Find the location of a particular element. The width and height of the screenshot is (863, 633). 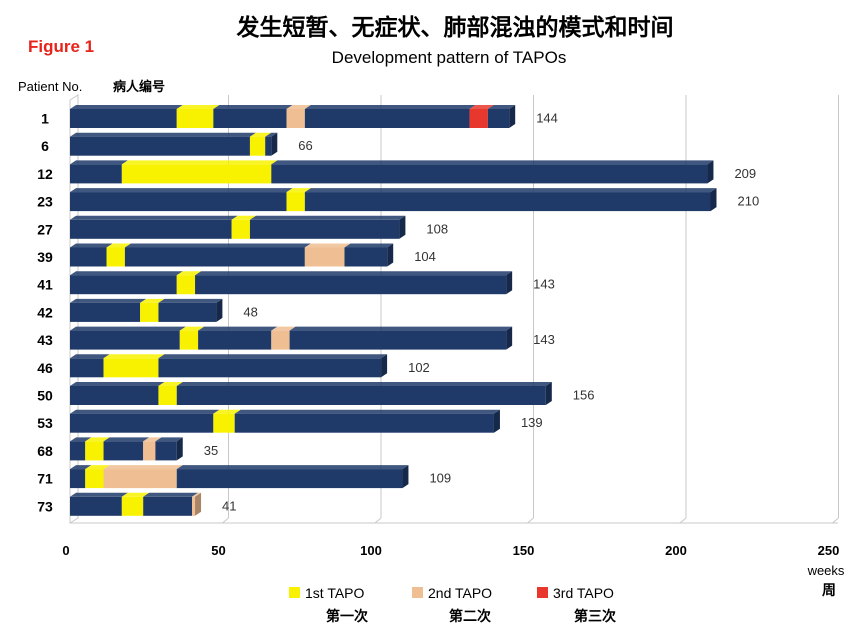

value-label: 66 is located at coordinates (305, 145).